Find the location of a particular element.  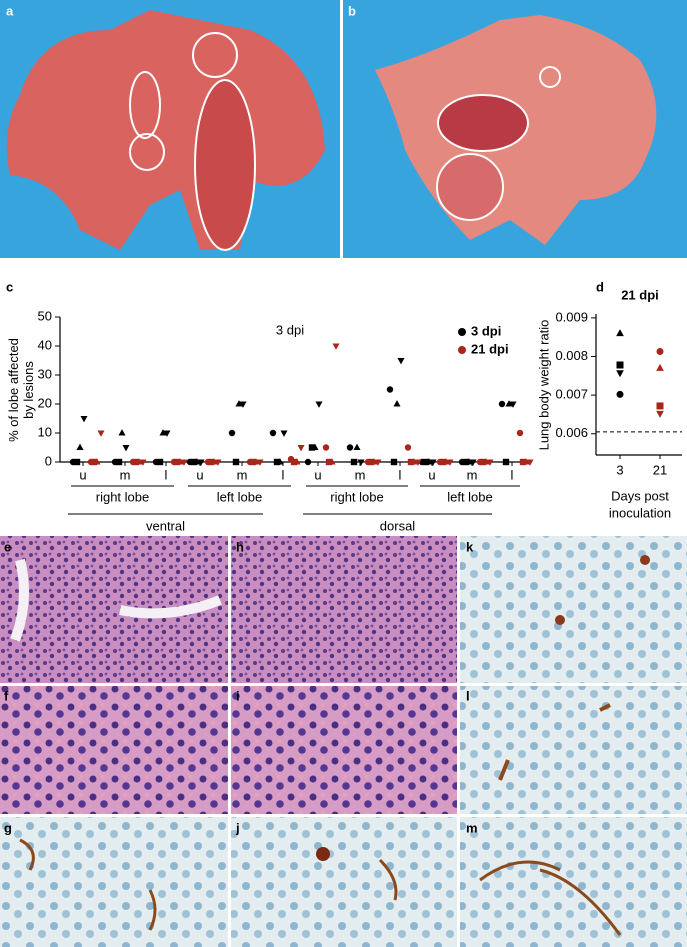

y-tick-label: 0.007 is located at coordinates (571, 394).